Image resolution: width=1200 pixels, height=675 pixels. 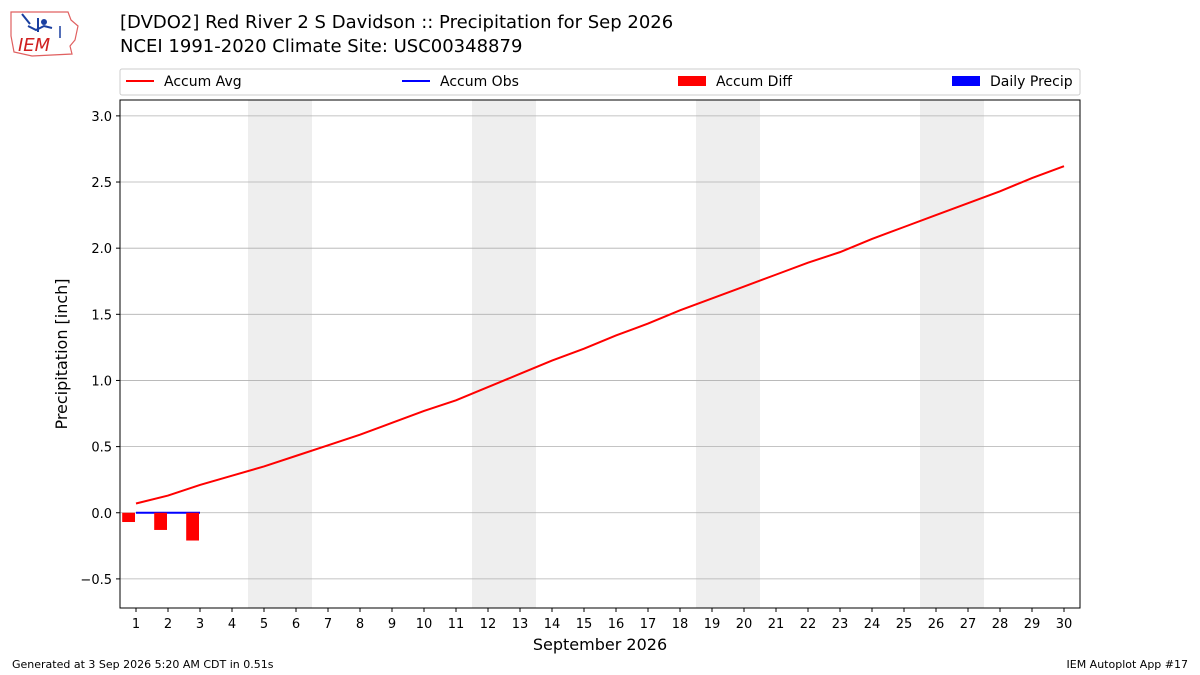 I want to click on x-tick-label: 30, so click(x=1064, y=624).